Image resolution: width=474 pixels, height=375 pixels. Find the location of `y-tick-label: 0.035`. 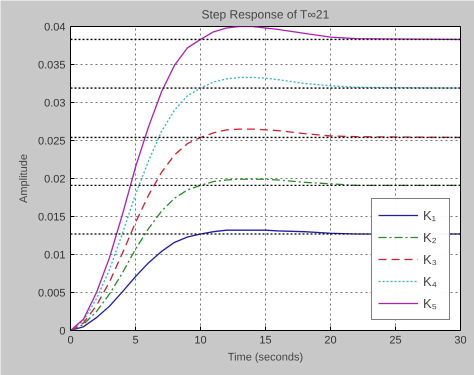

y-tick-label: 0.035 is located at coordinates (52, 66).